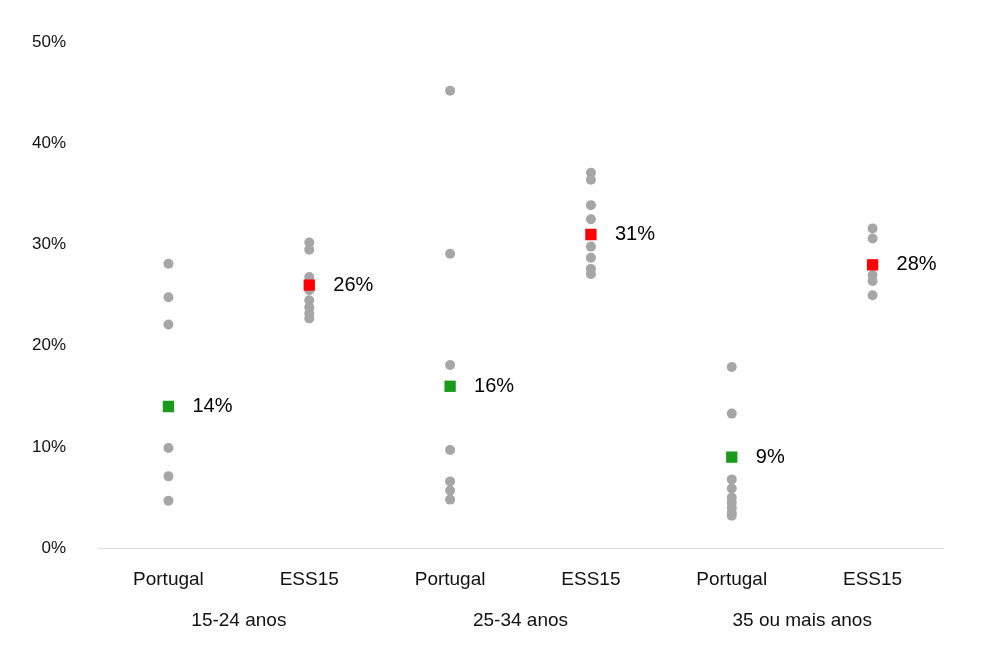 The image size is (1003, 666). I want to click on y-tick-label: 20%, so click(49, 345).